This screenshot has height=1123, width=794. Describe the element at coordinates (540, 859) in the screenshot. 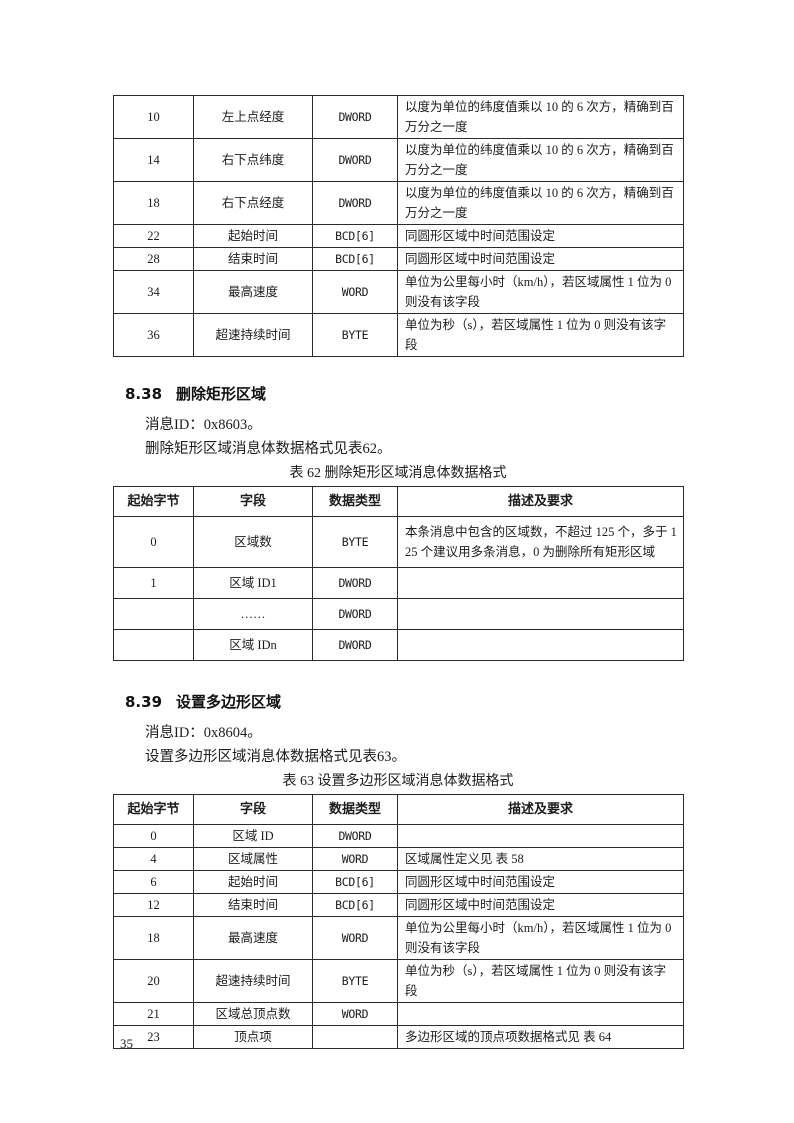

I see `table-cell: 区域属性定义见 表 58` at that location.